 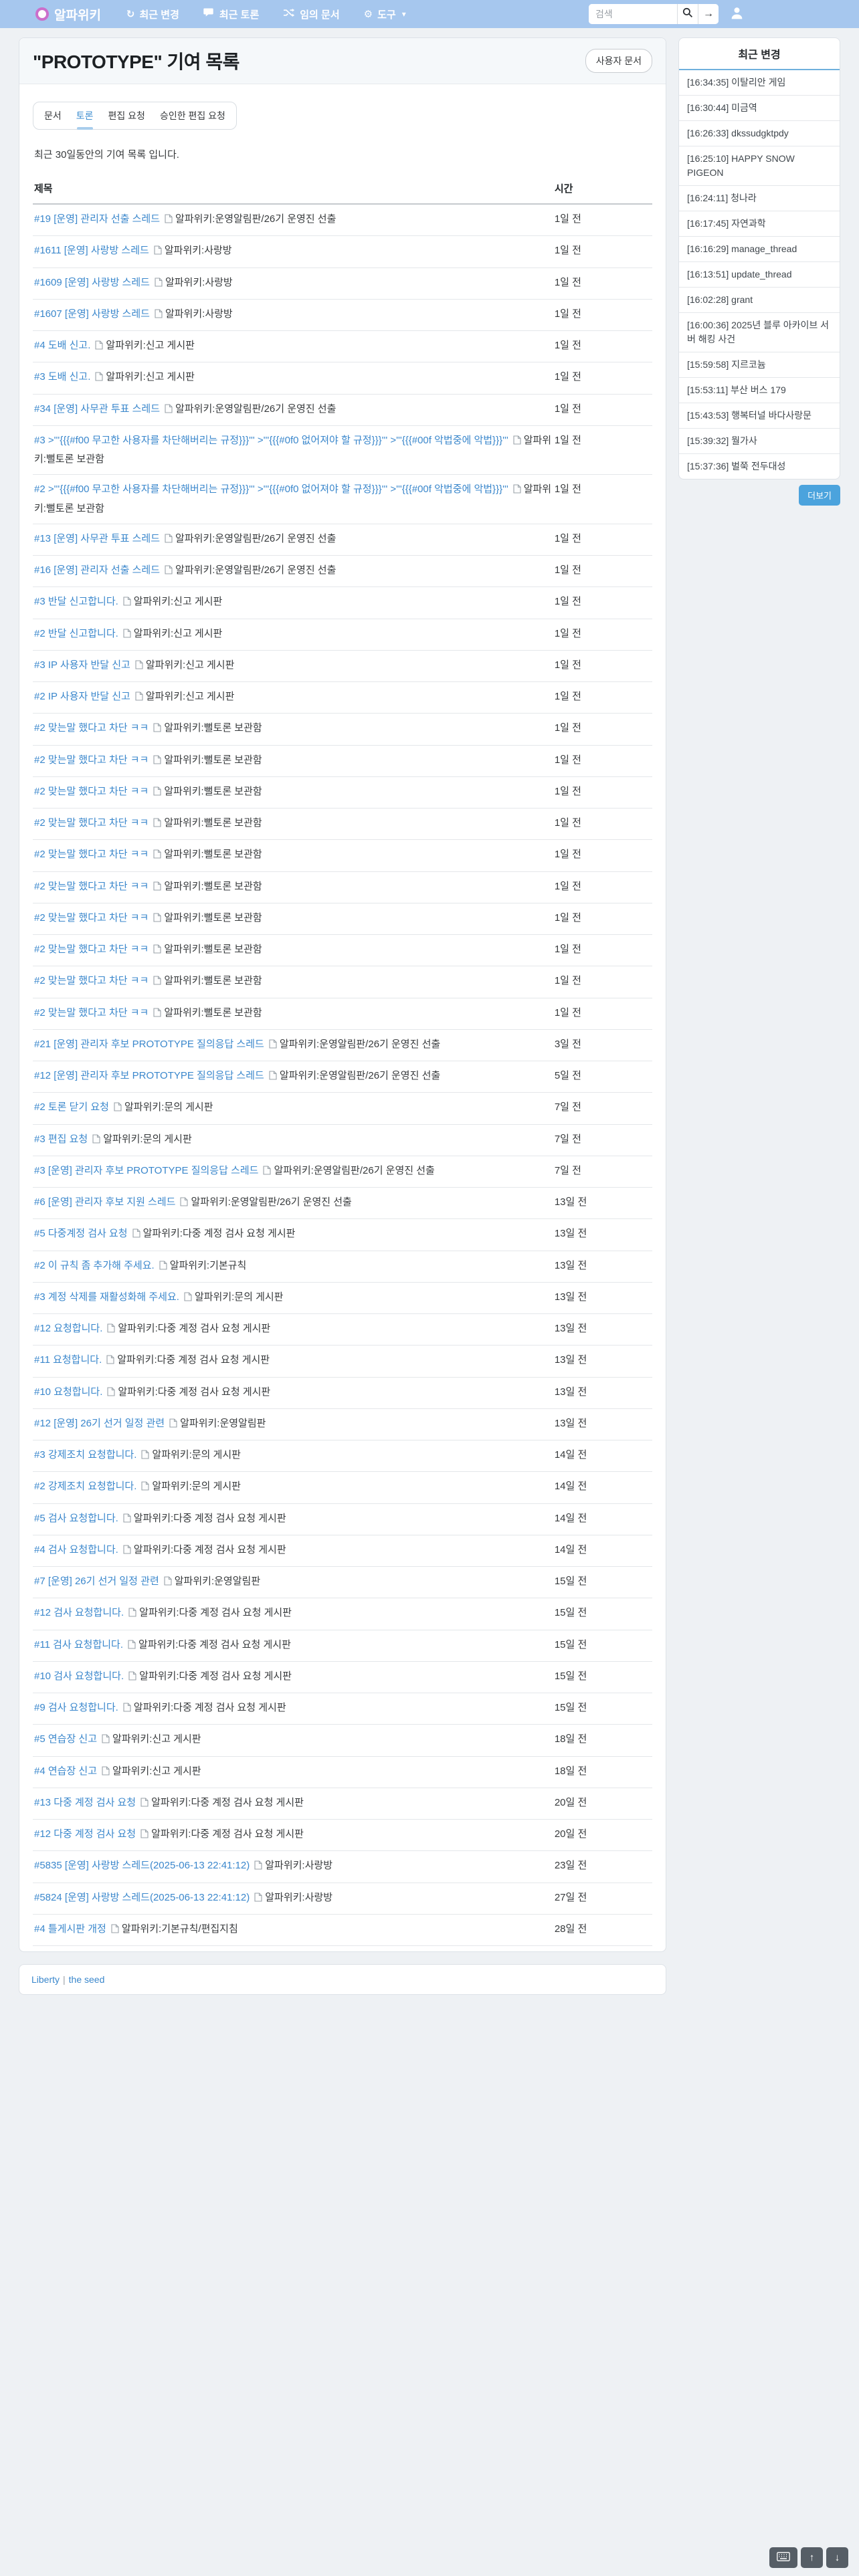 I want to click on thread-link: #5835 [운영] 사랑방 스레드(2025-06-13 22:41:12), so click(x=142, y=1866).